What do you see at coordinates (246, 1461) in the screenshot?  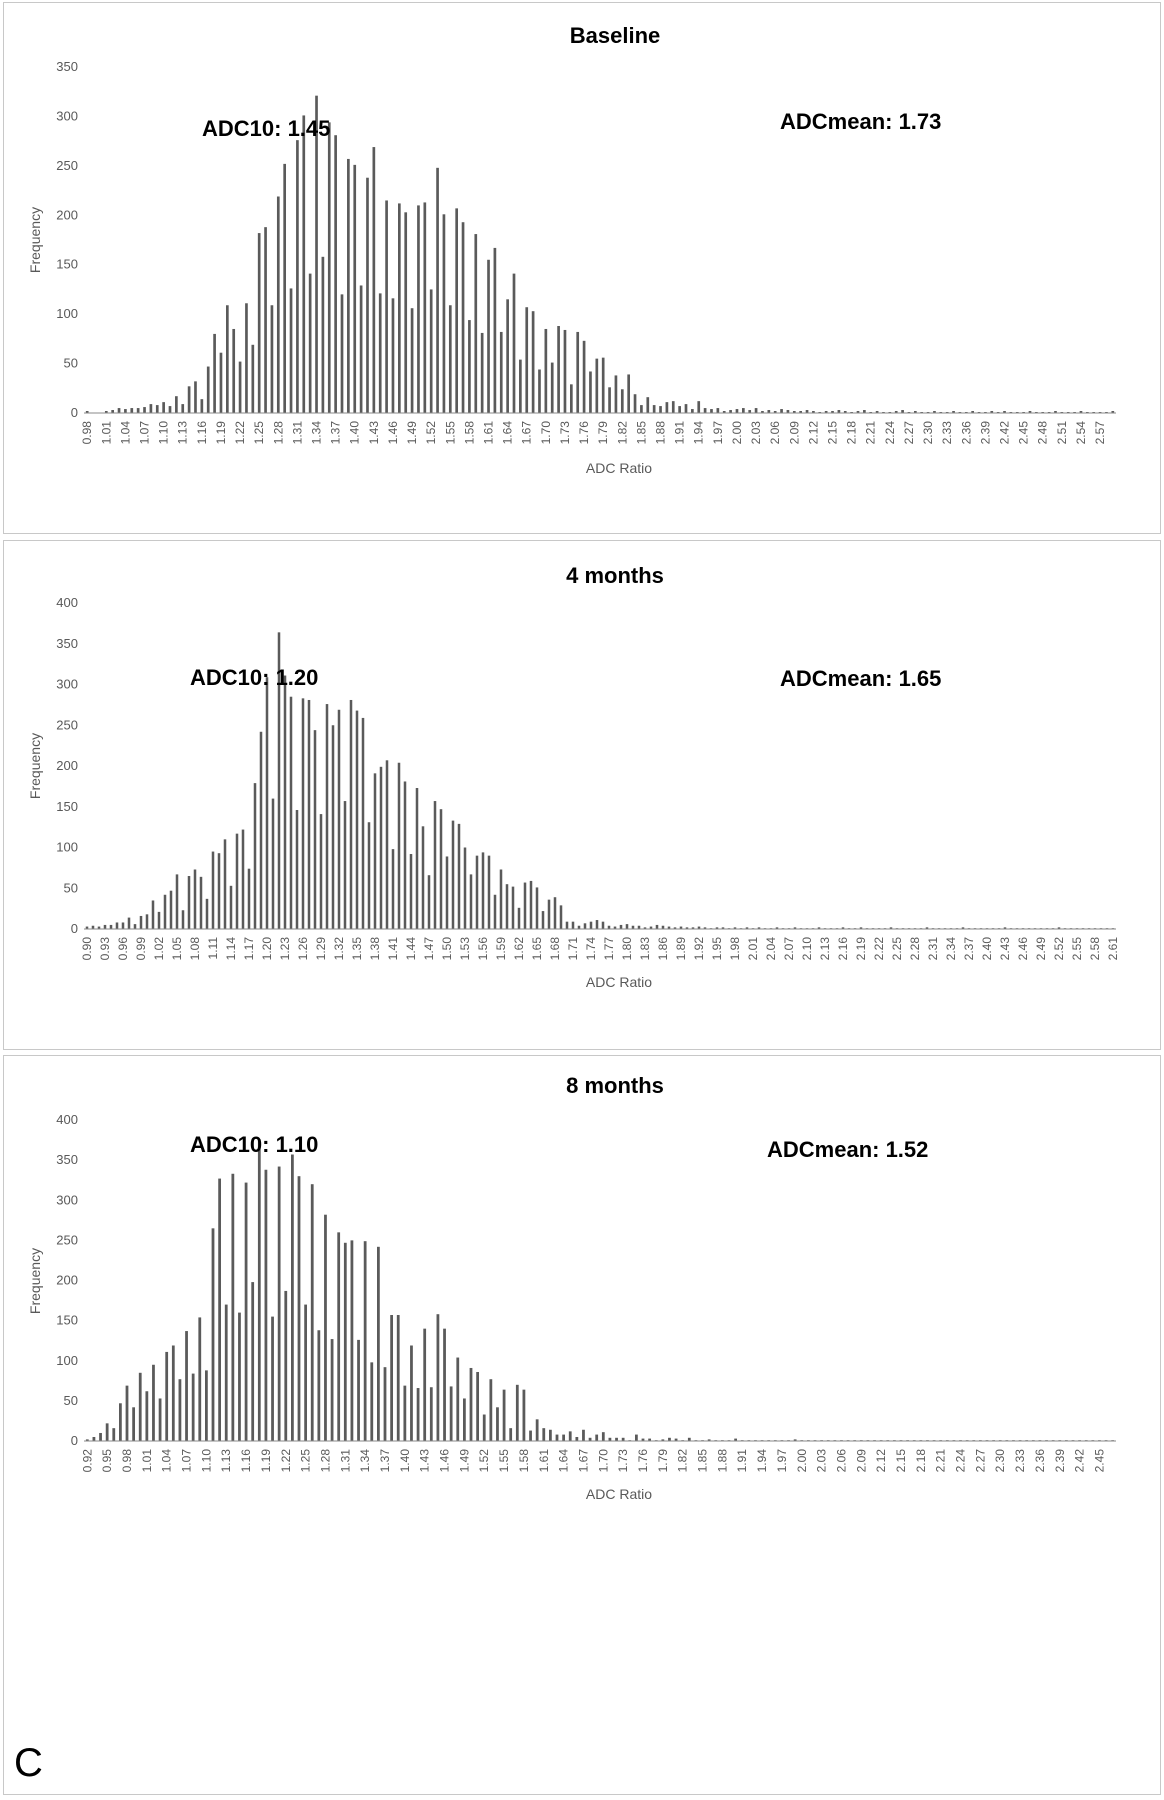 I see `x-tick-label: 1.16` at bounding box center [246, 1461].